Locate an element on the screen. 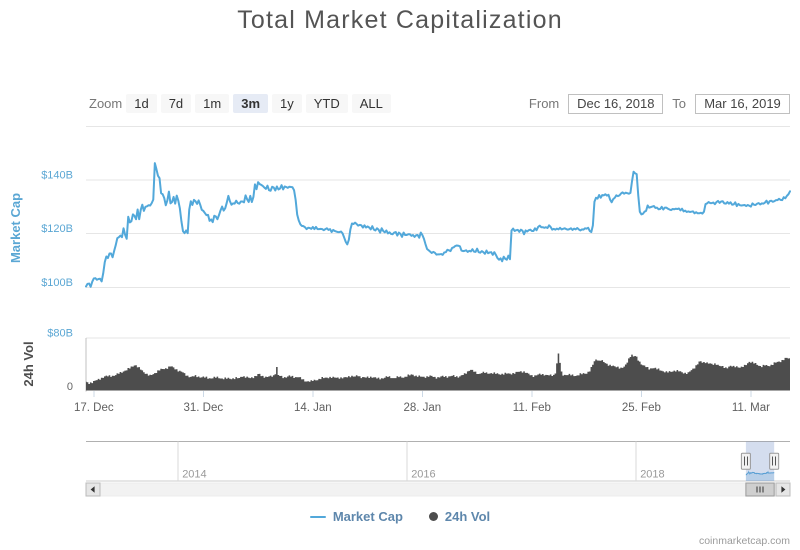  x-axis-label-14. Jan: 14. Jan is located at coordinates (313, 408).